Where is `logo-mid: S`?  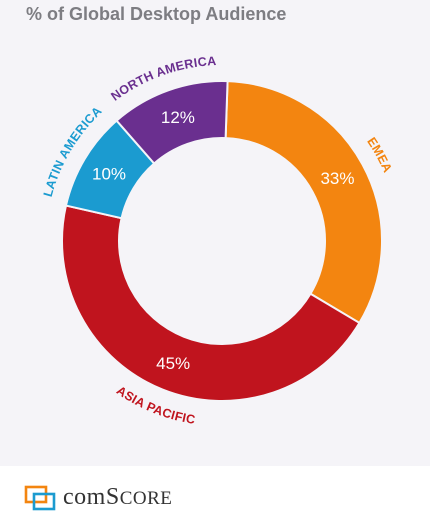
logo-mid: S is located at coordinates (112, 497).